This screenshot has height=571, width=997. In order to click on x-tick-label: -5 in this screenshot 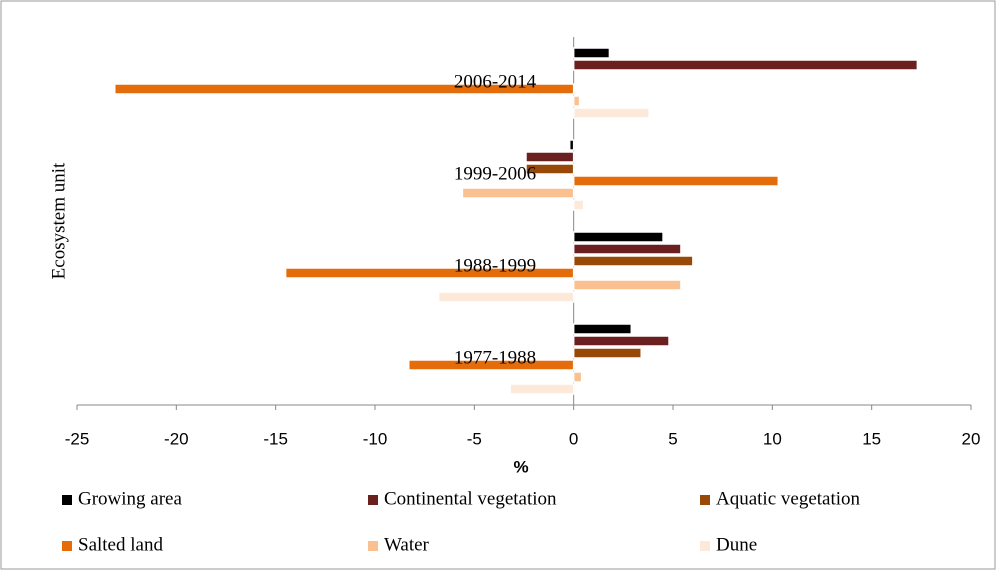, I will do `click(474, 438)`.